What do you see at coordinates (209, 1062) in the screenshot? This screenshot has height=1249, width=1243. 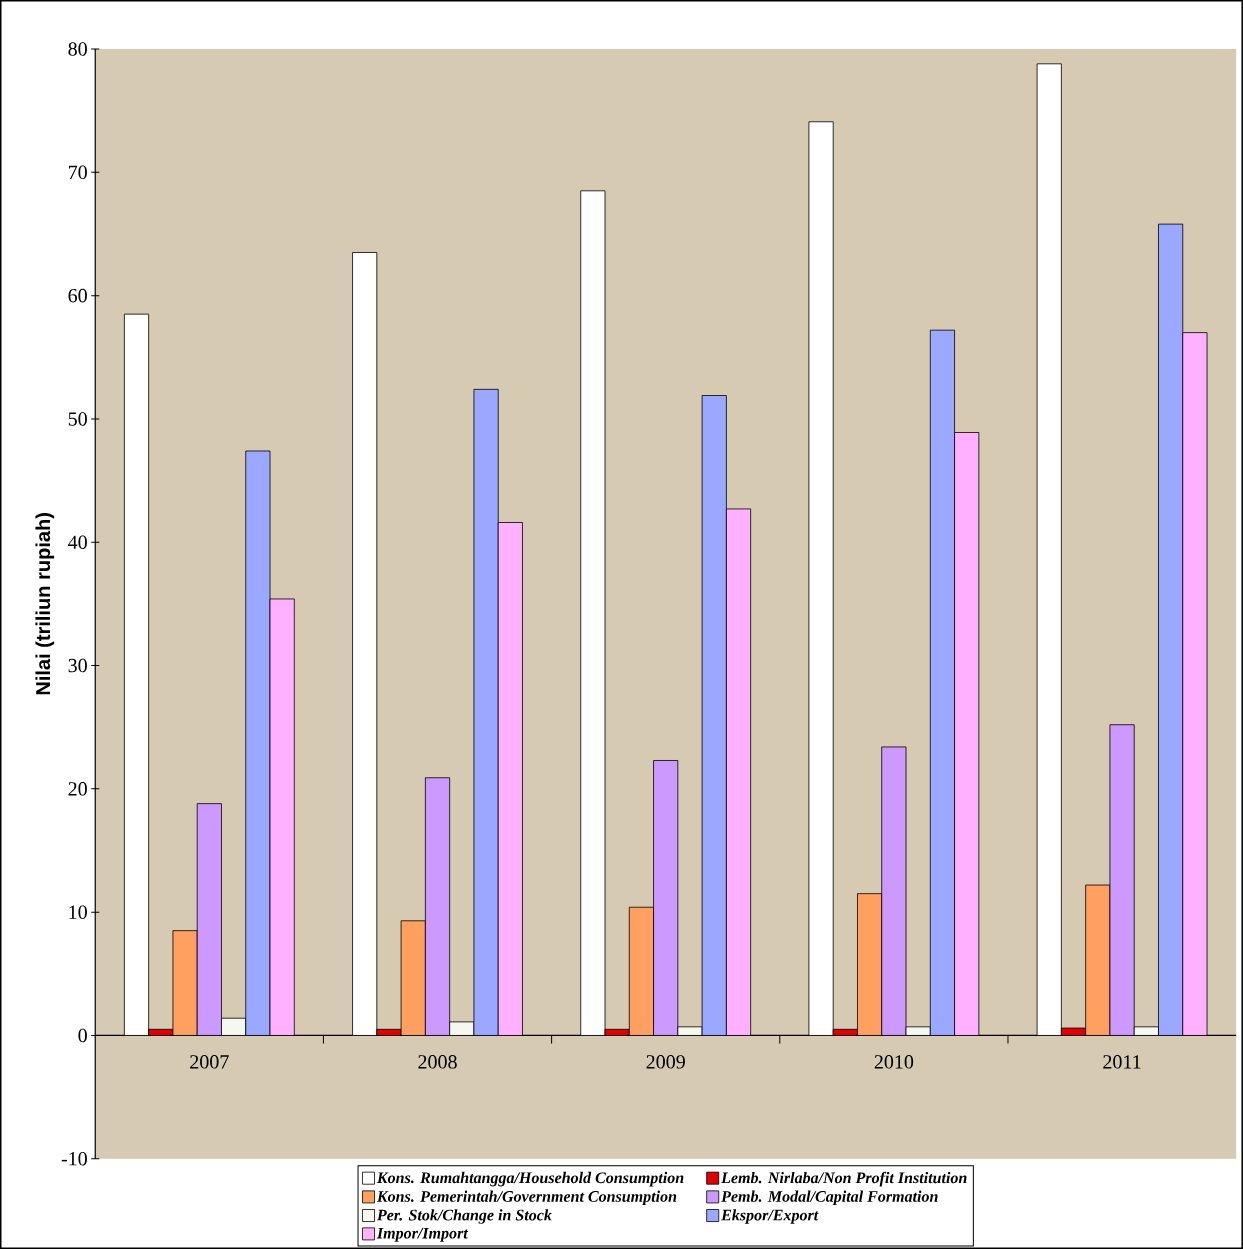 I see `x-tick-label: 2007` at bounding box center [209, 1062].